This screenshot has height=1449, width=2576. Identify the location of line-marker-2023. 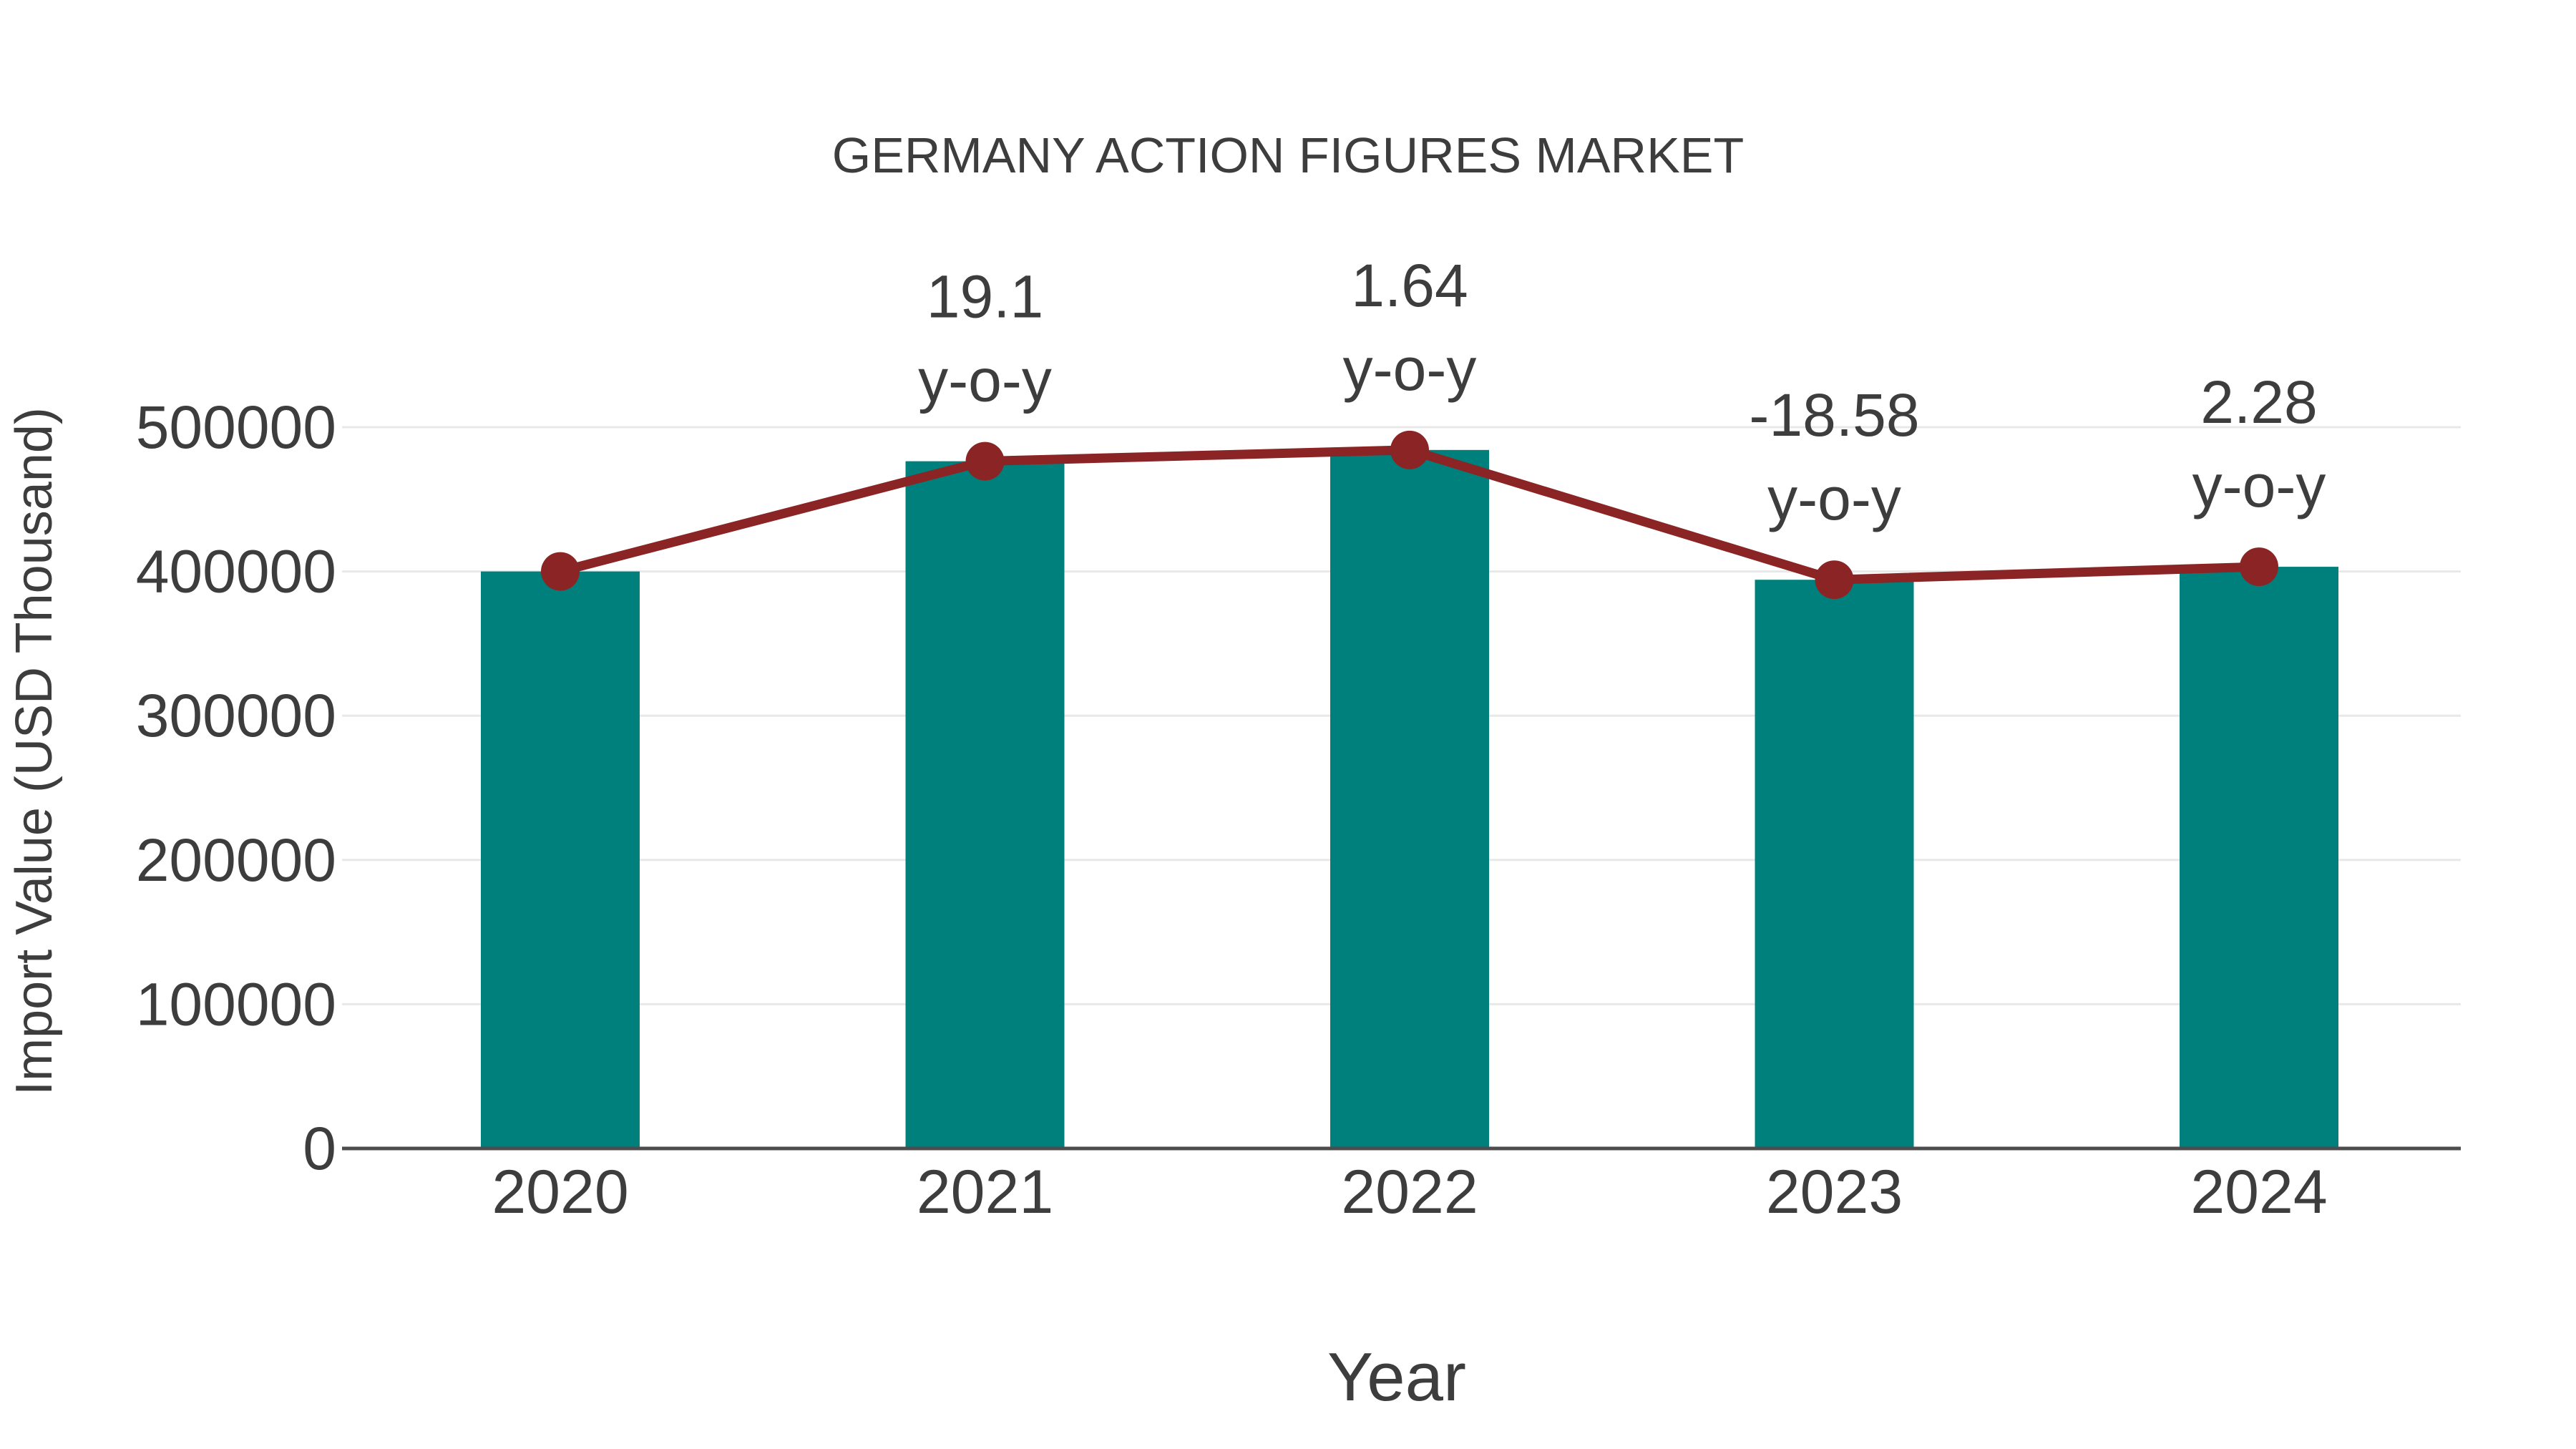
(1834, 580).